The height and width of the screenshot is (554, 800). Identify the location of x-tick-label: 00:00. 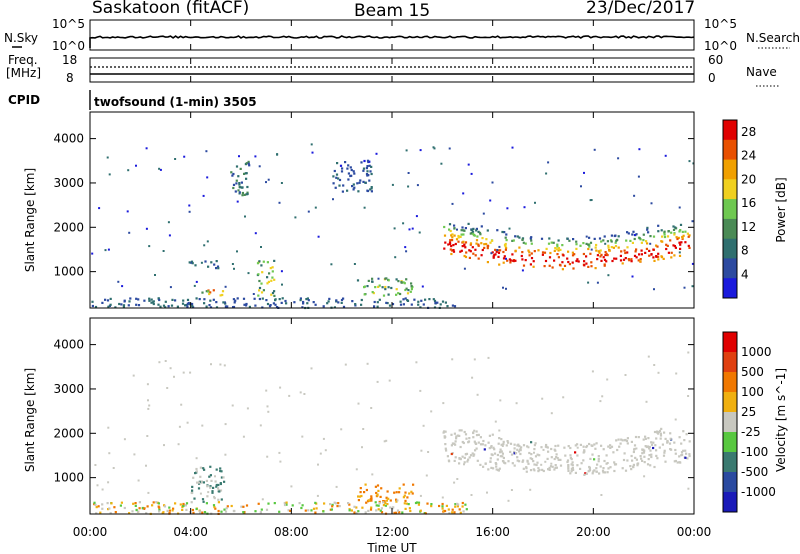
(694, 532).